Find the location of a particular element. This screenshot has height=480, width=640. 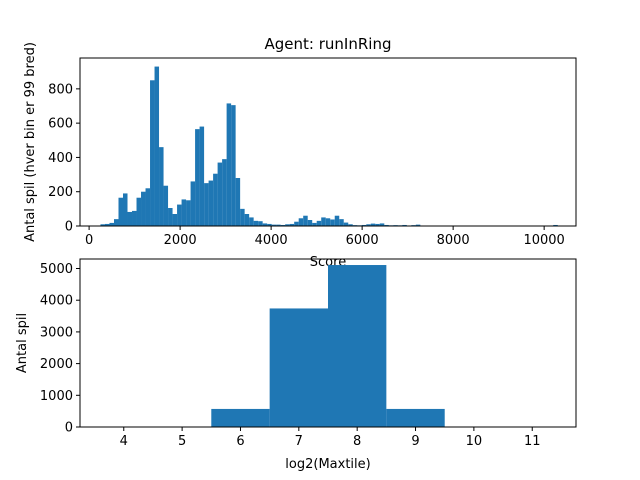

y-axis-ticks: 0 200 400 600 800 is located at coordinates (64, 158).